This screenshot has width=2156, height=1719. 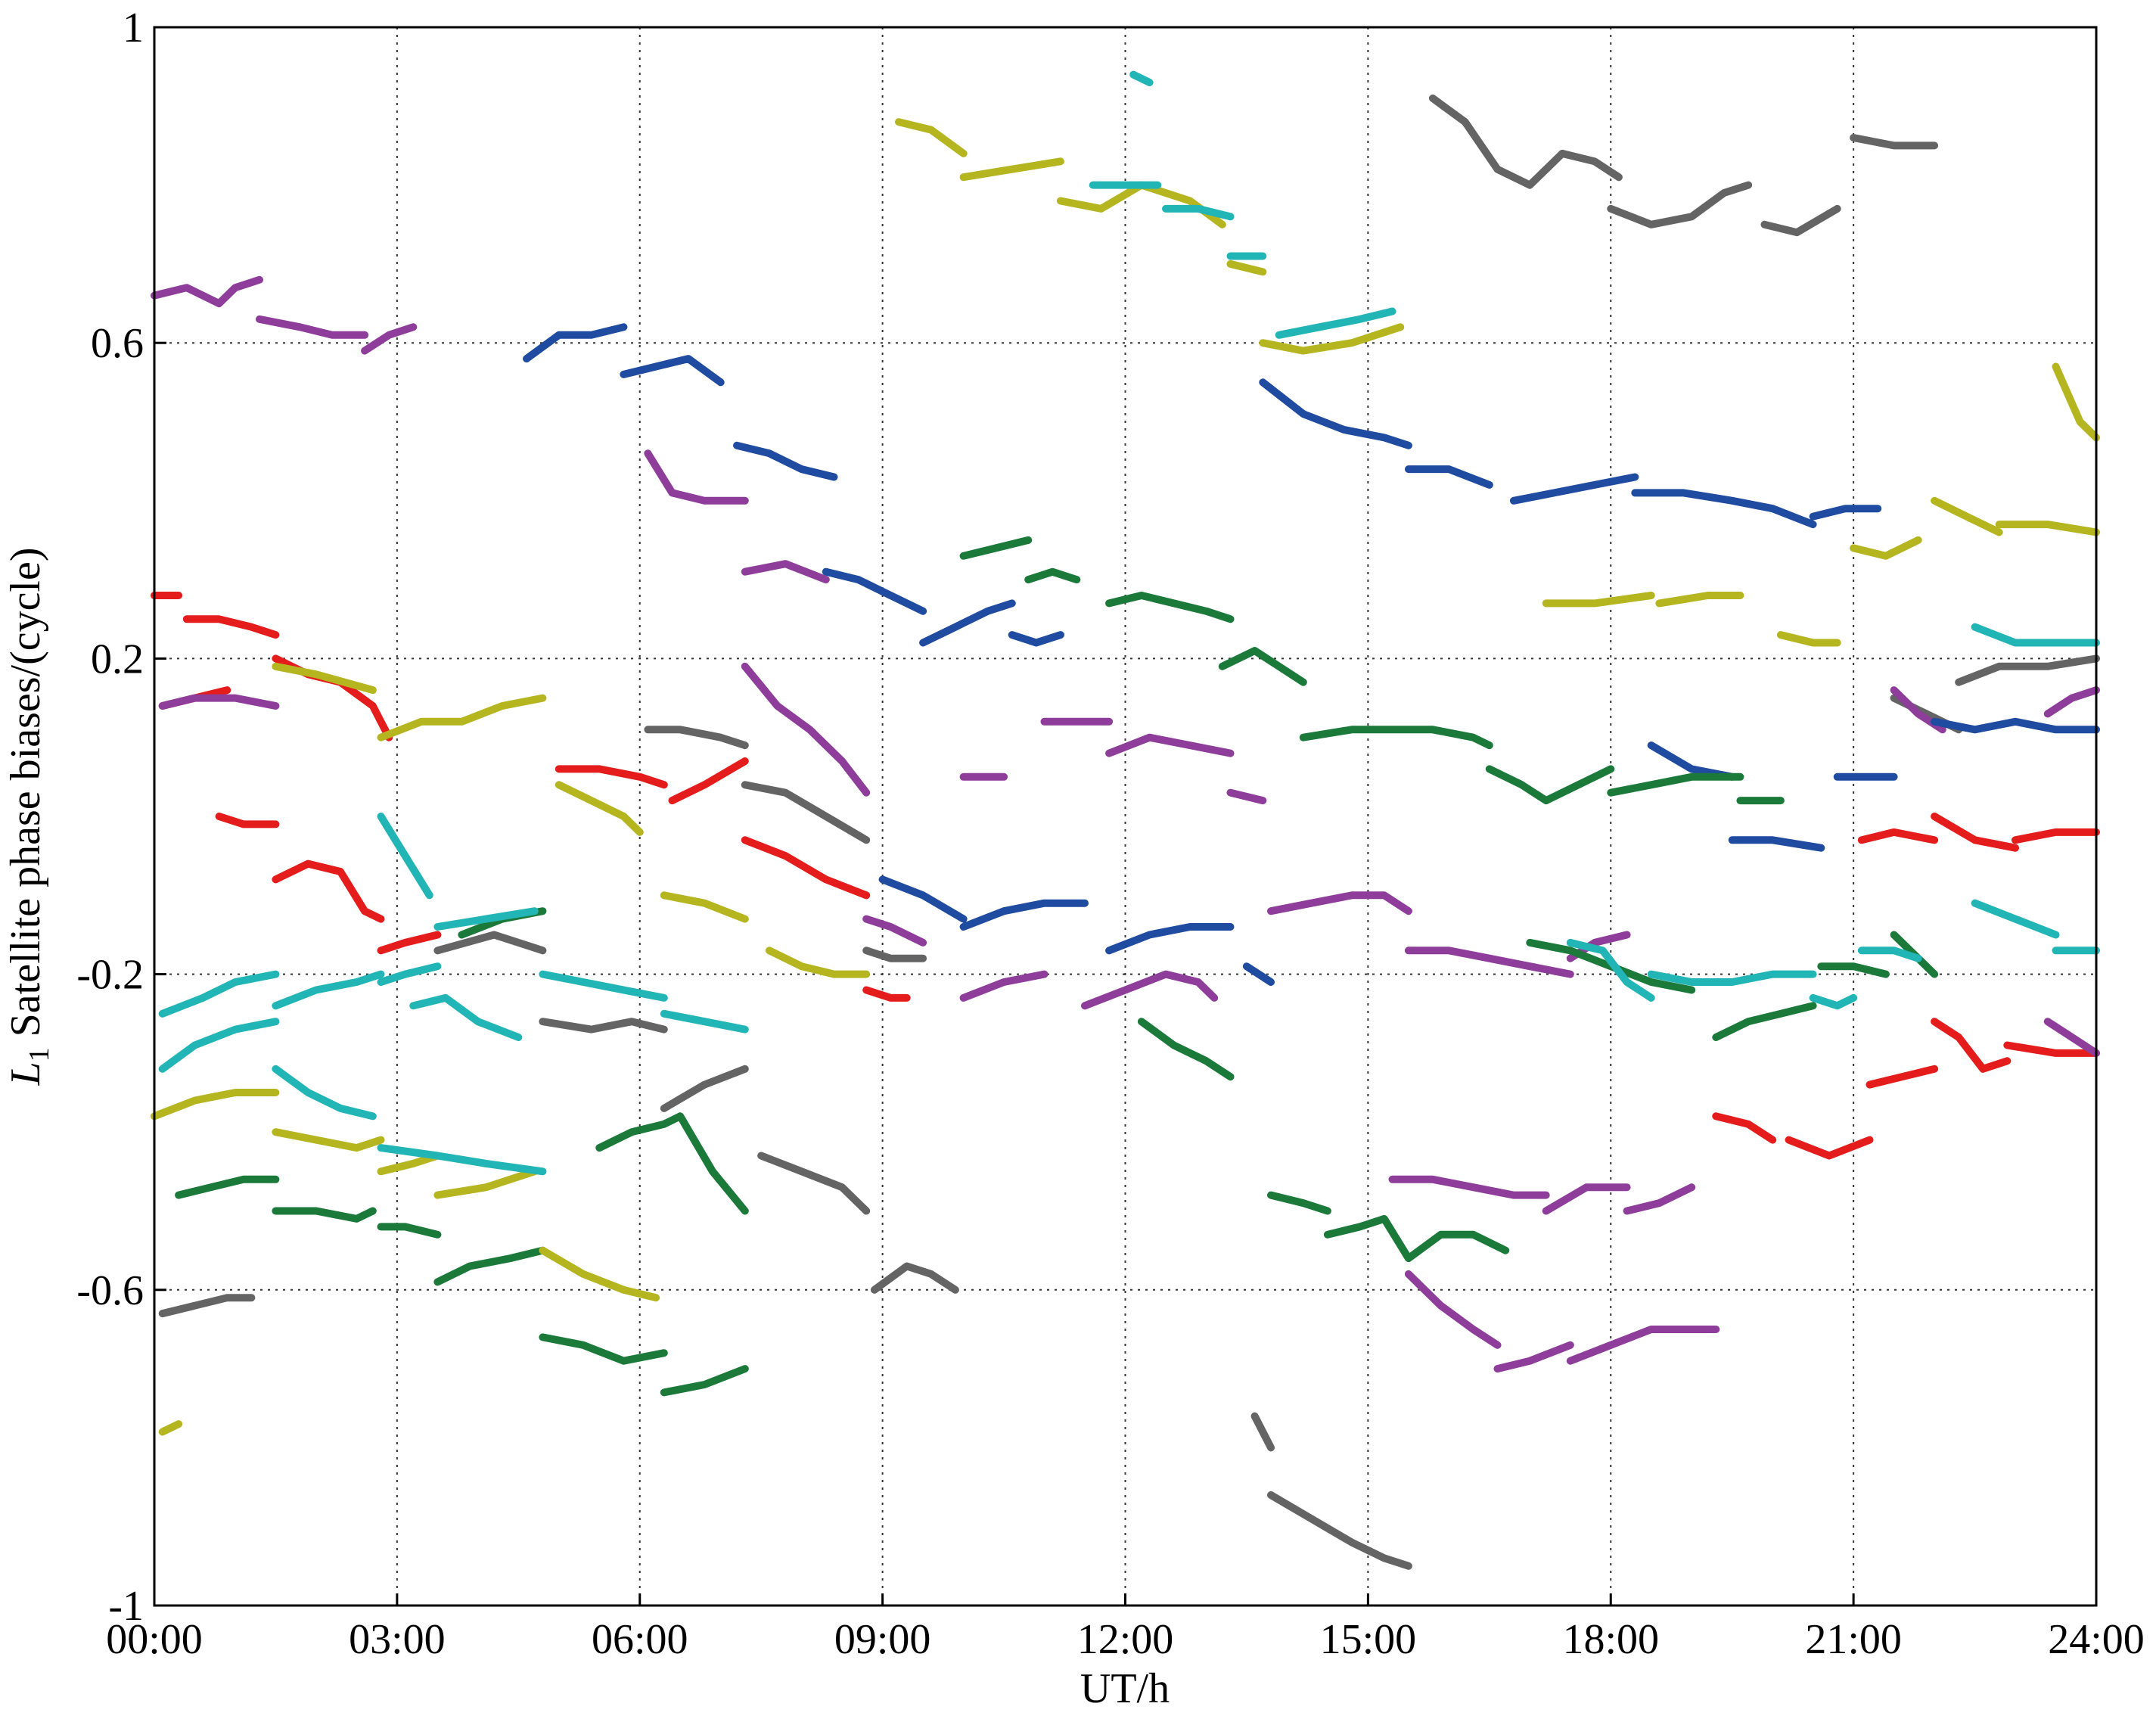 What do you see at coordinates (154, 1640) in the screenshot?
I see `x-tick-label: 00:00` at bounding box center [154, 1640].